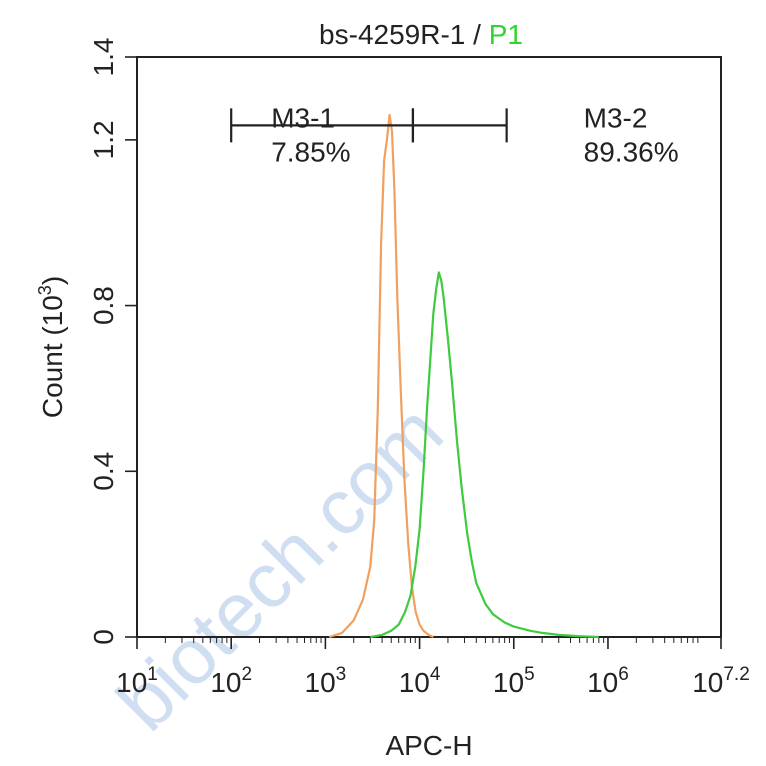 This screenshot has height=766, width=766. Describe the element at coordinates (454, 134) in the screenshot. I see `gate-layer: M3-17.85% M3-289.36%` at that location.